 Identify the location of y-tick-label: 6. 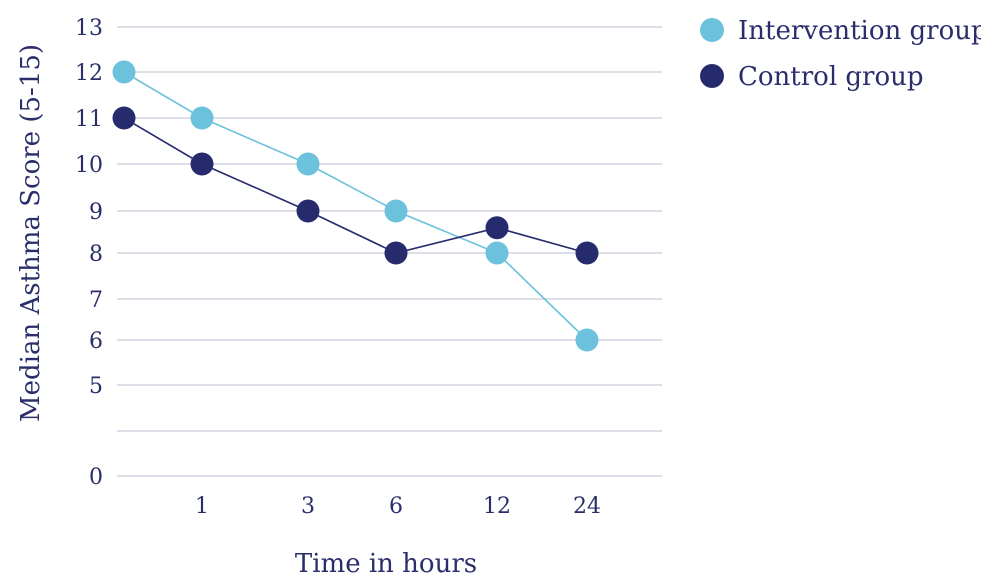
(96, 341).